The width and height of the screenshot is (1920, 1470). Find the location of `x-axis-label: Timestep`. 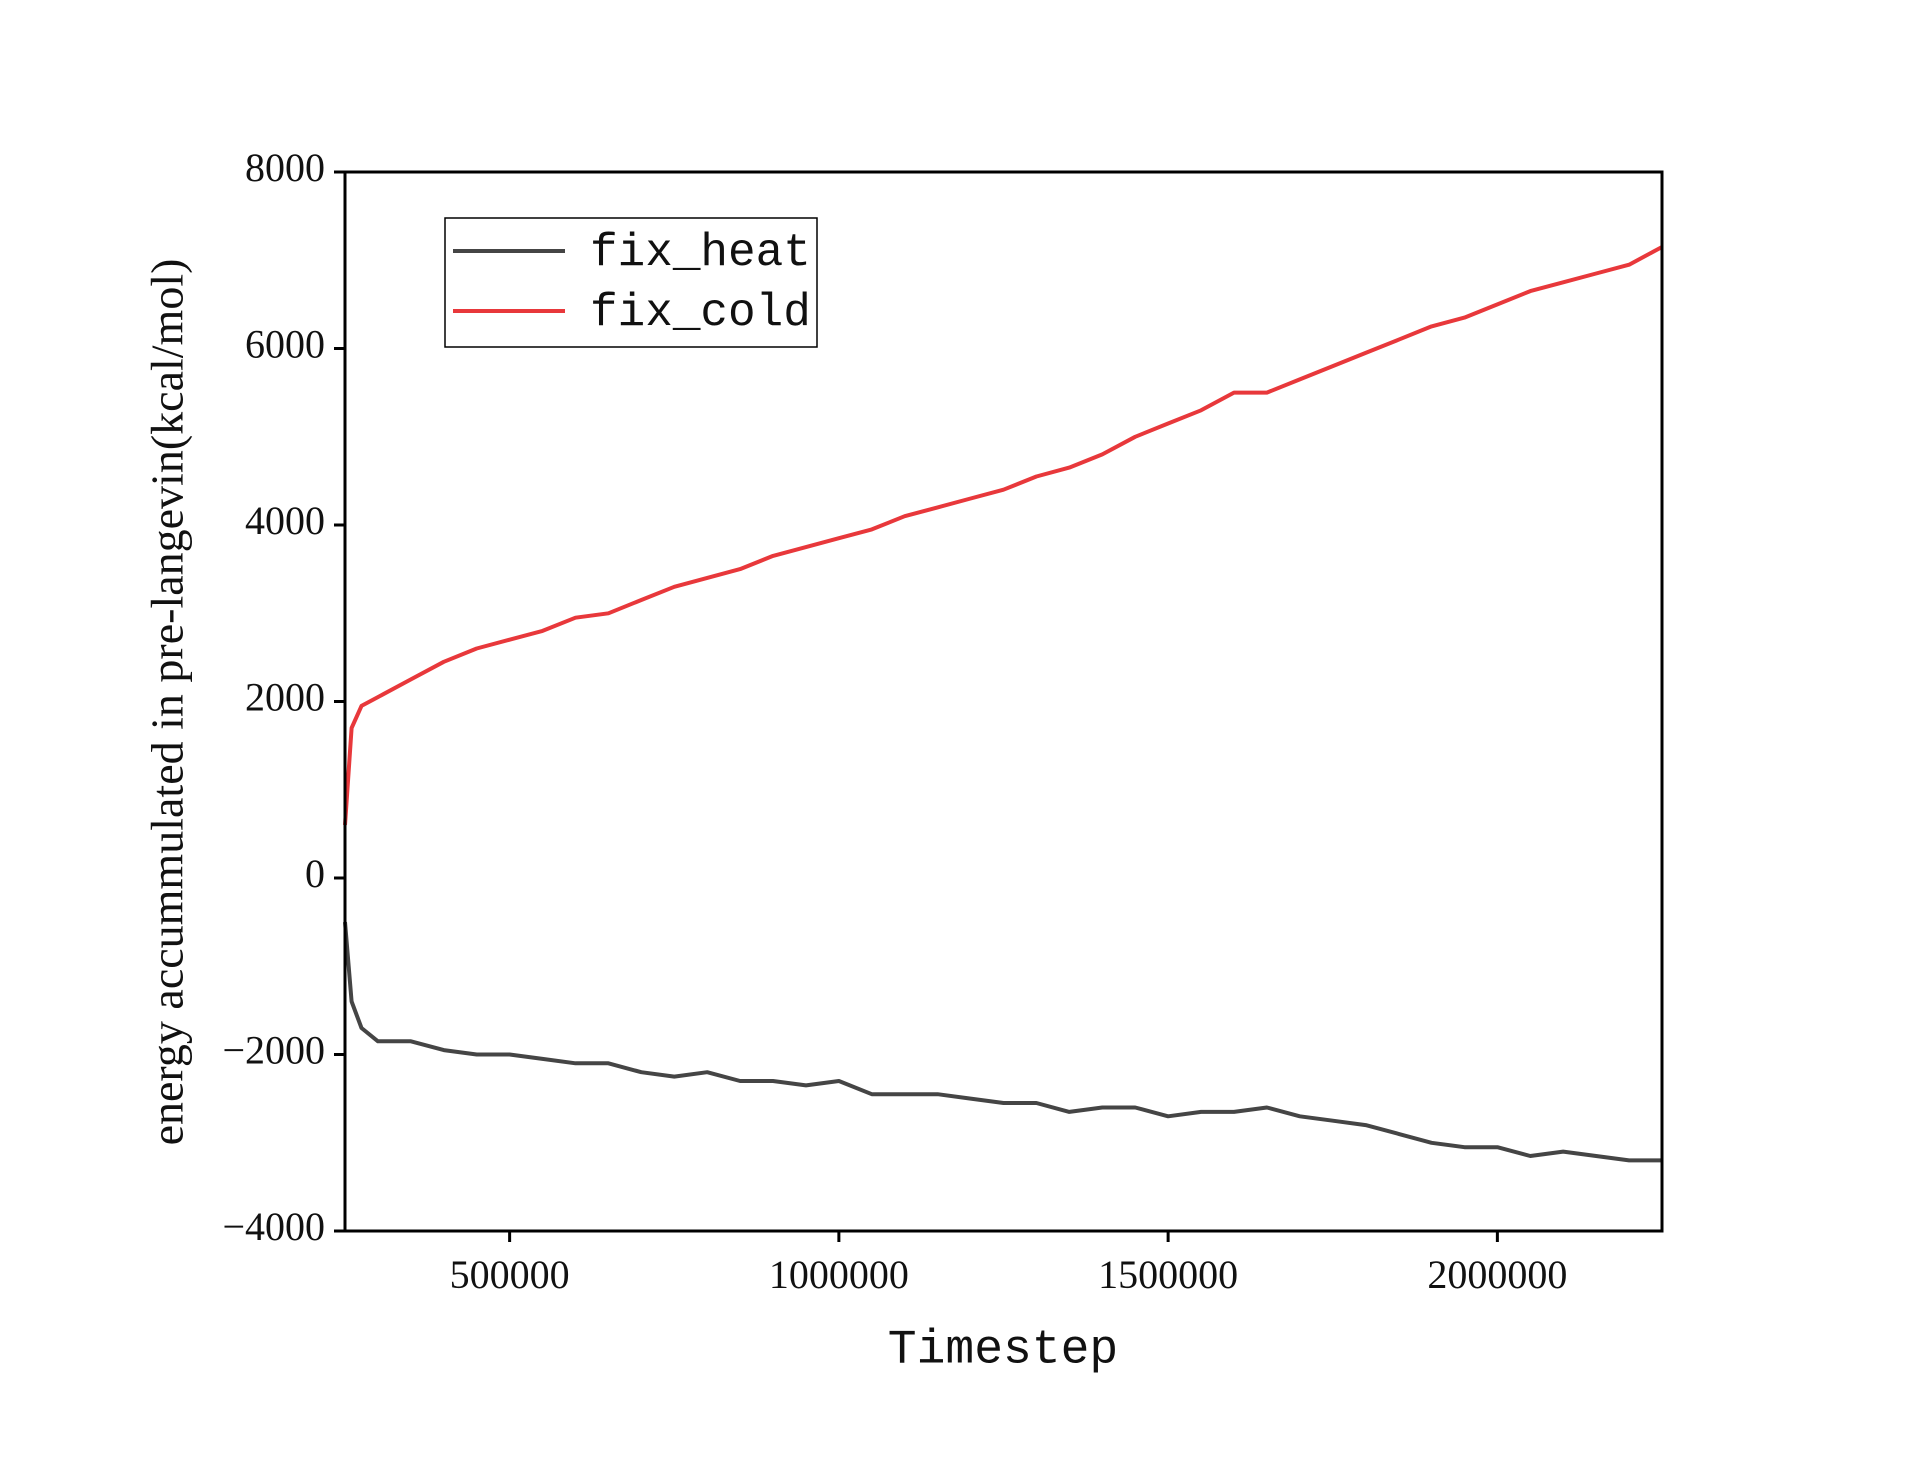

x-axis-label: Timestep is located at coordinates (1003, 1351).